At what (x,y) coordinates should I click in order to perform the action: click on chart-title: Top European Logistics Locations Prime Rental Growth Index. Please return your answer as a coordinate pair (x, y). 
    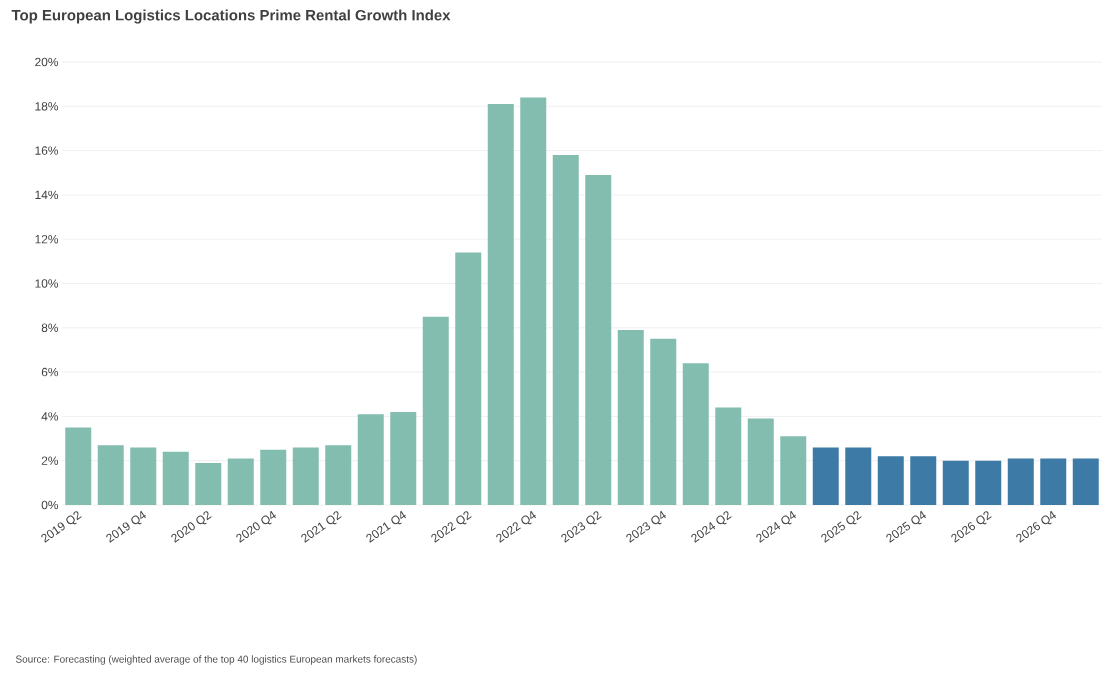
    Looking at the image, I should click on (231, 16).